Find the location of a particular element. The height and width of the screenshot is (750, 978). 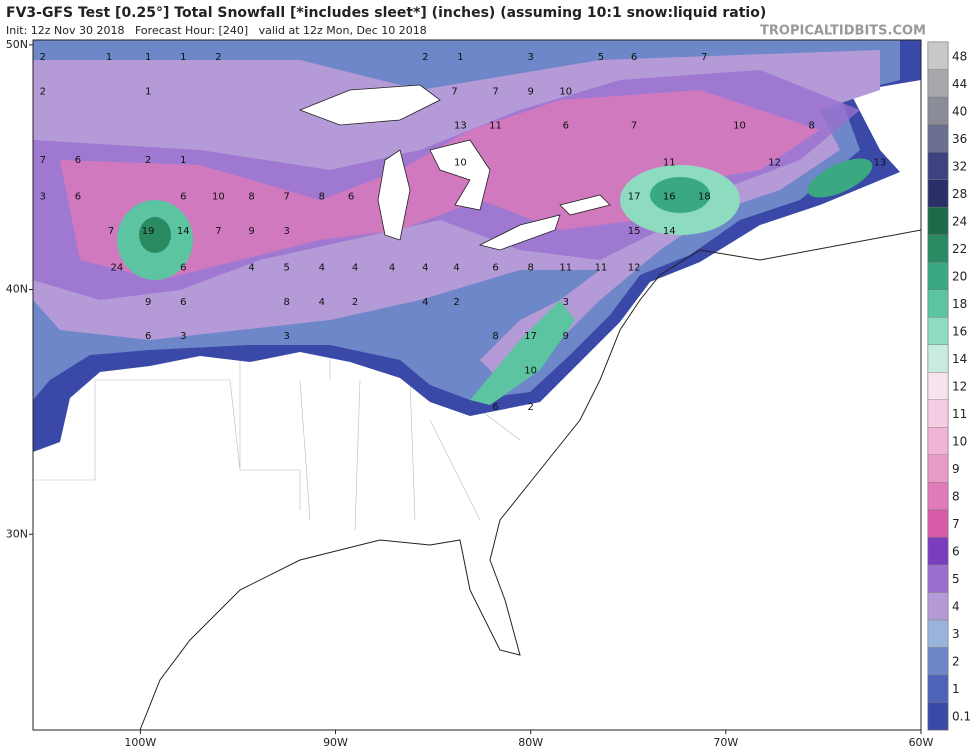

snow-amount-label: 12 is located at coordinates (634, 268).